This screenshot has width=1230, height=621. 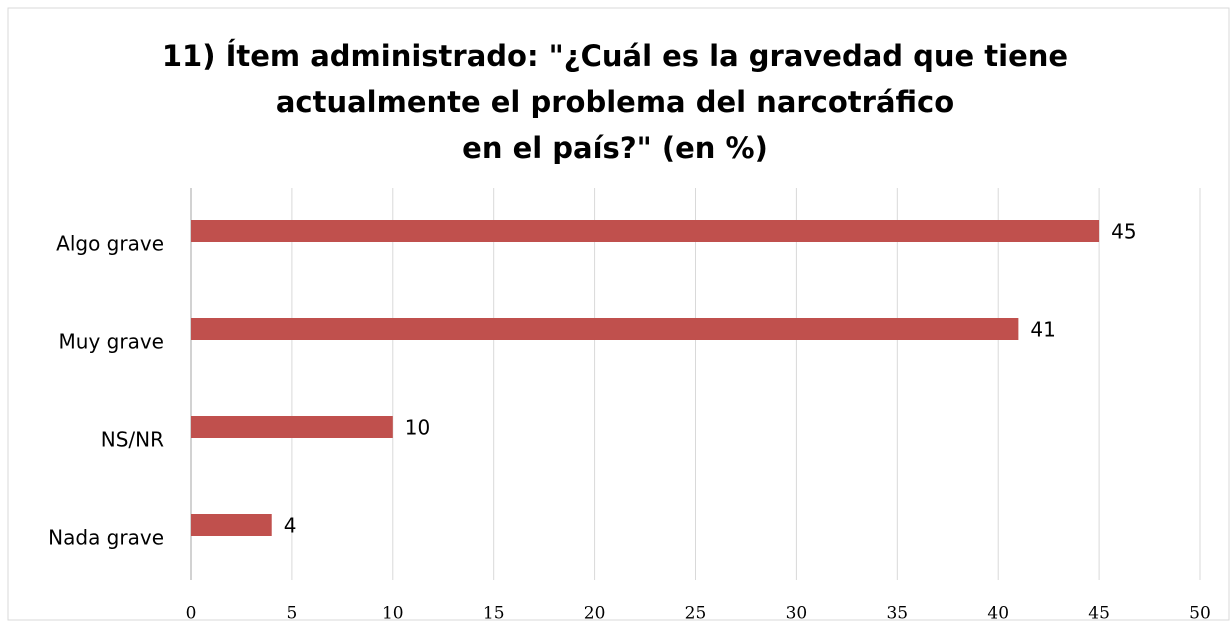 What do you see at coordinates (290, 526) in the screenshot?
I see `value-label: 4` at bounding box center [290, 526].